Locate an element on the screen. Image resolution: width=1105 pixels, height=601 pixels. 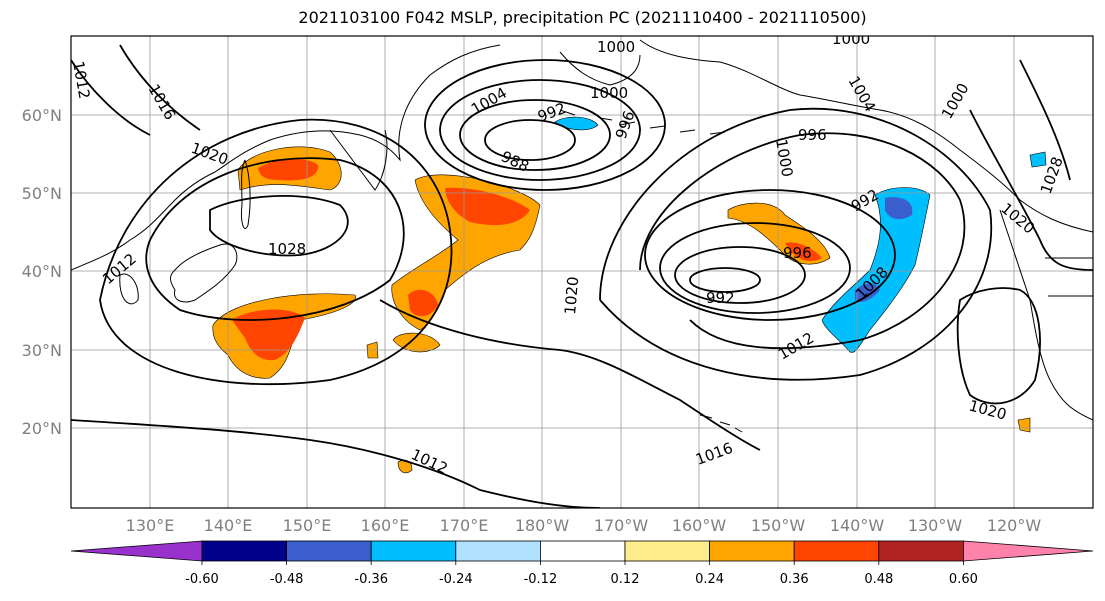
alaska-coastline is located at coordinates (866, 136).